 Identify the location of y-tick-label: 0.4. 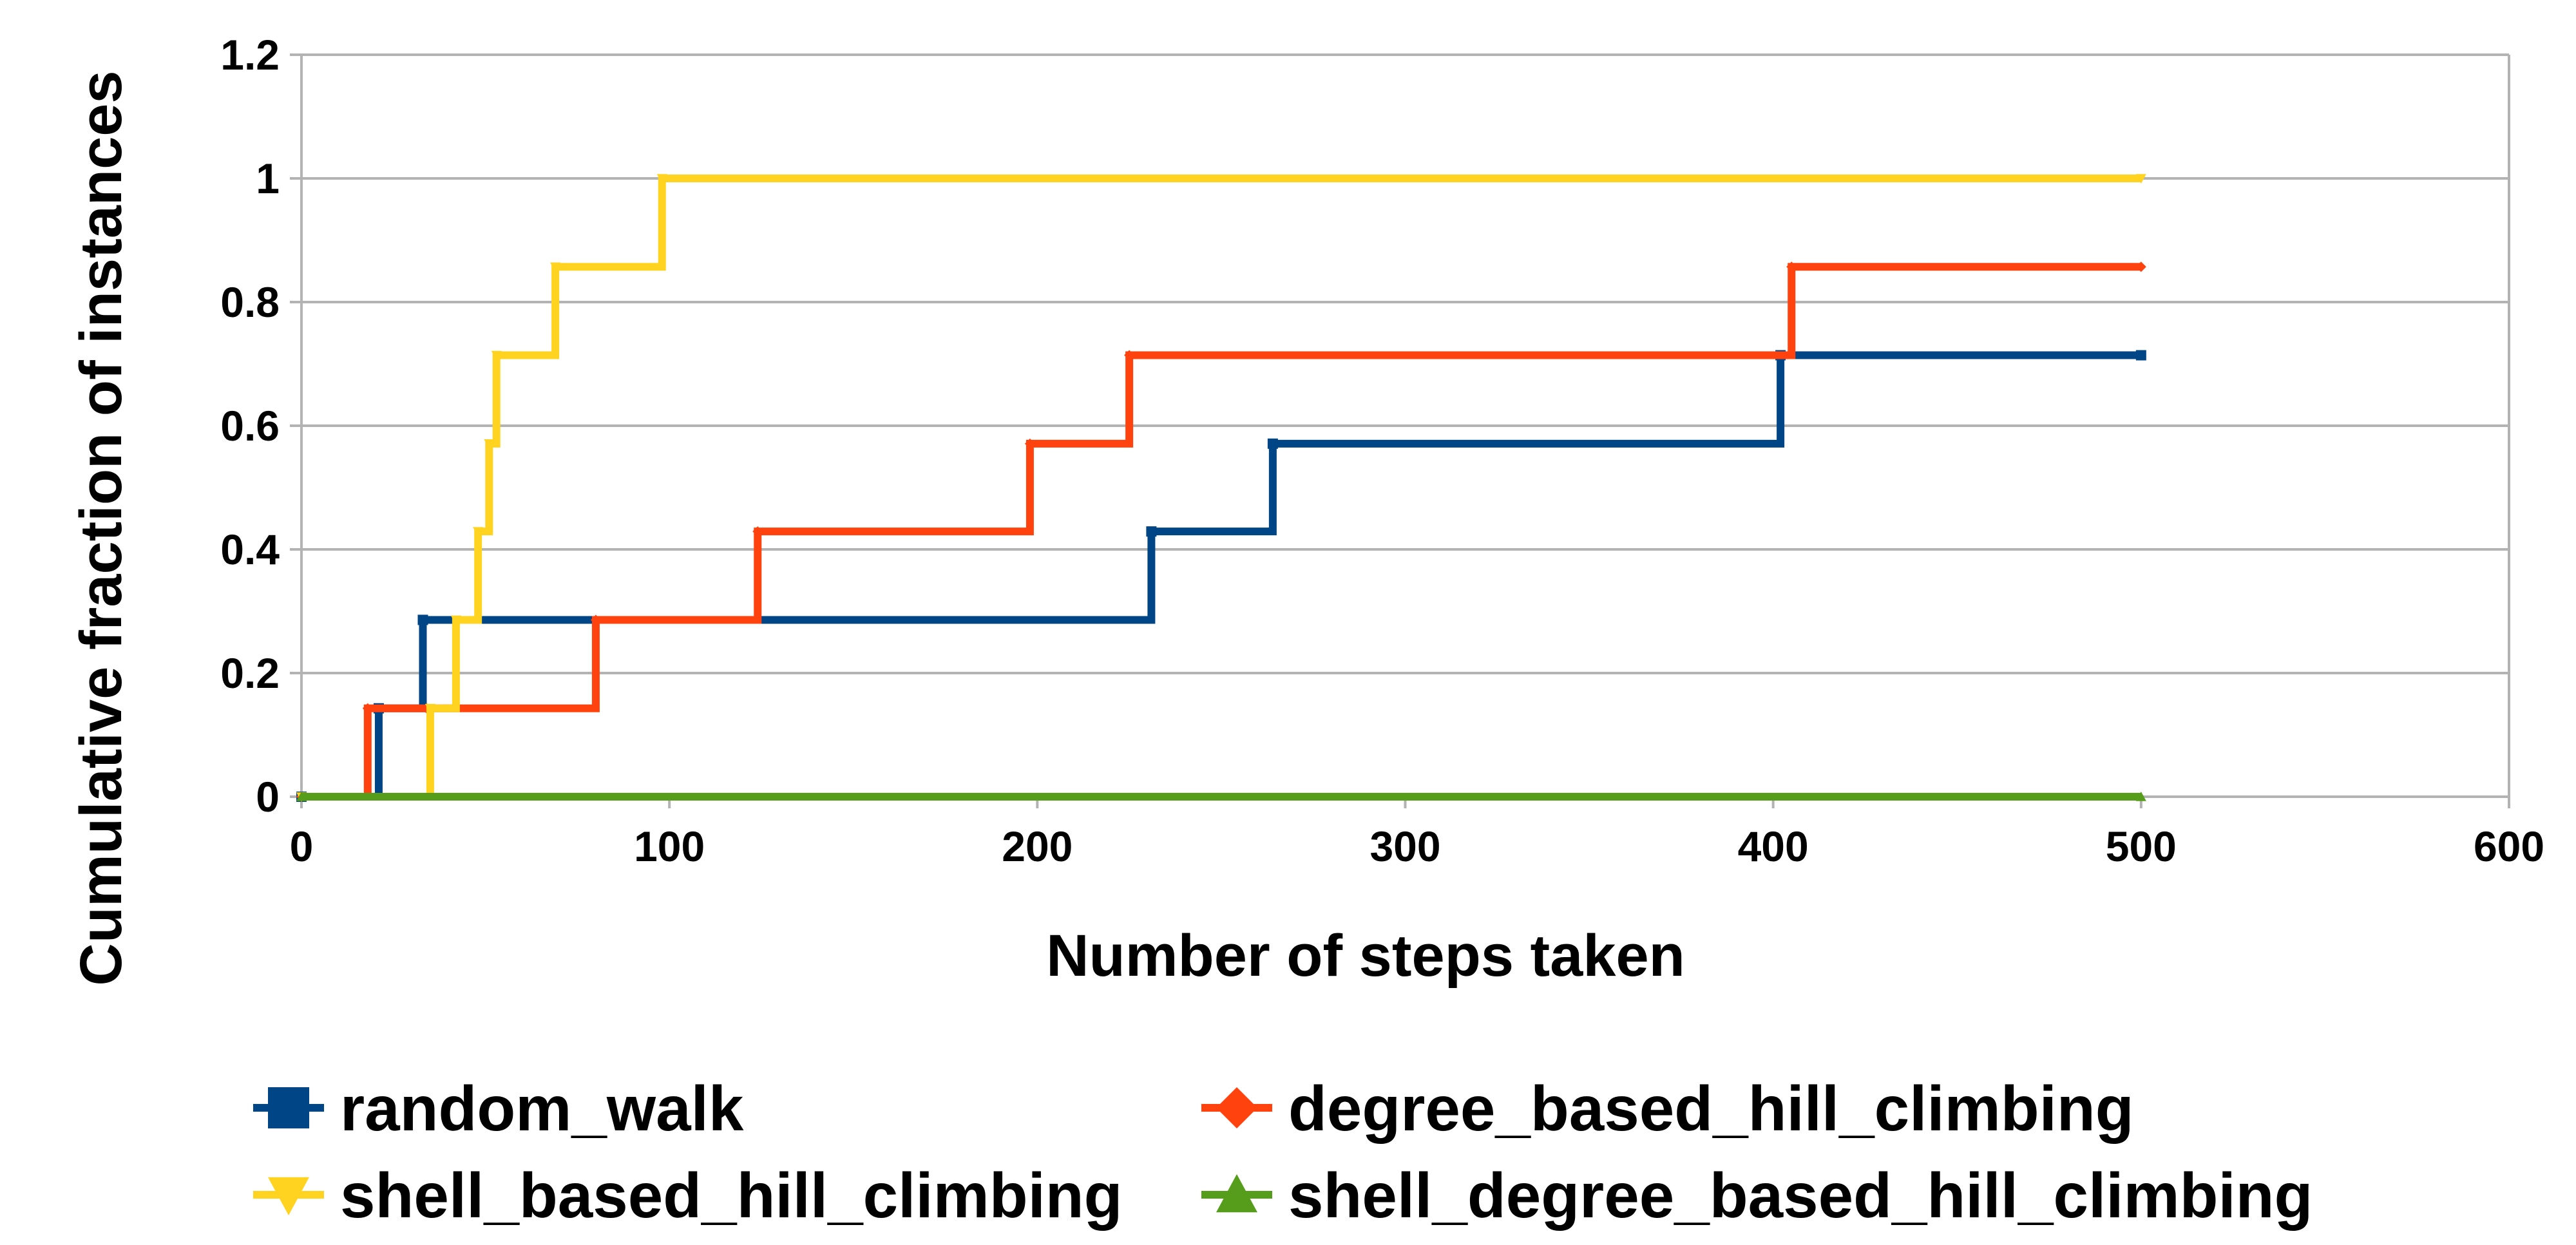
(250, 549).